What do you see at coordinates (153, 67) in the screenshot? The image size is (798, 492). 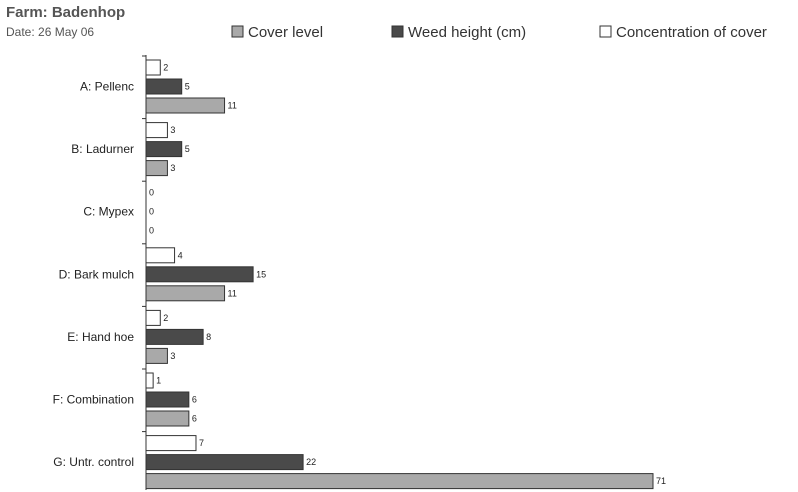 I see `bar-concentration-of-cover-a-pellenc` at bounding box center [153, 67].